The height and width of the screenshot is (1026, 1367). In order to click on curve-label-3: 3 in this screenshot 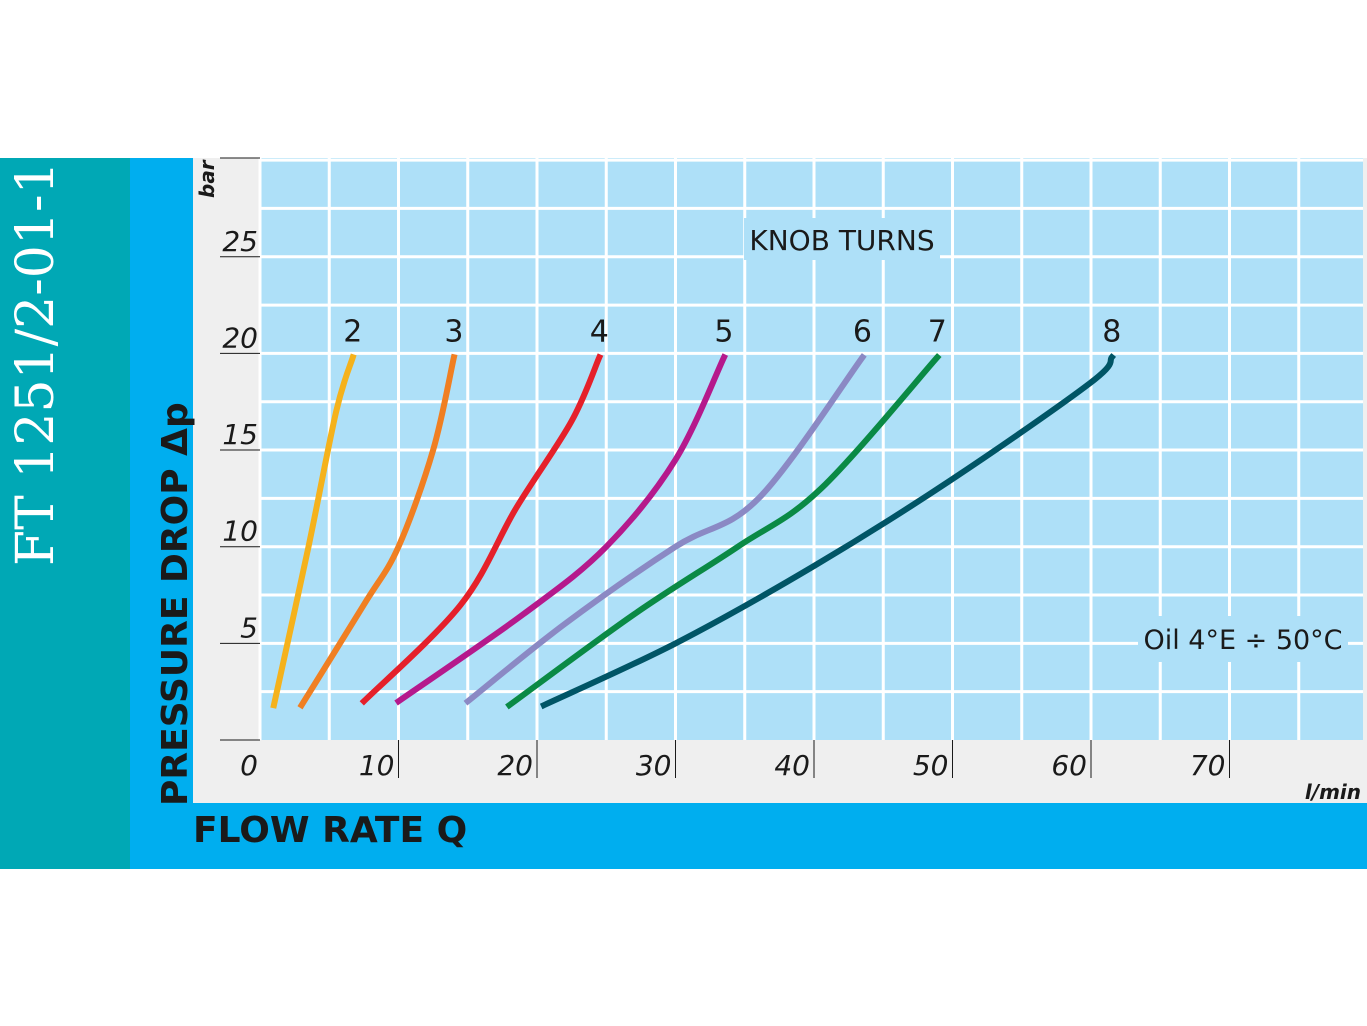, I will do `click(453, 331)`.